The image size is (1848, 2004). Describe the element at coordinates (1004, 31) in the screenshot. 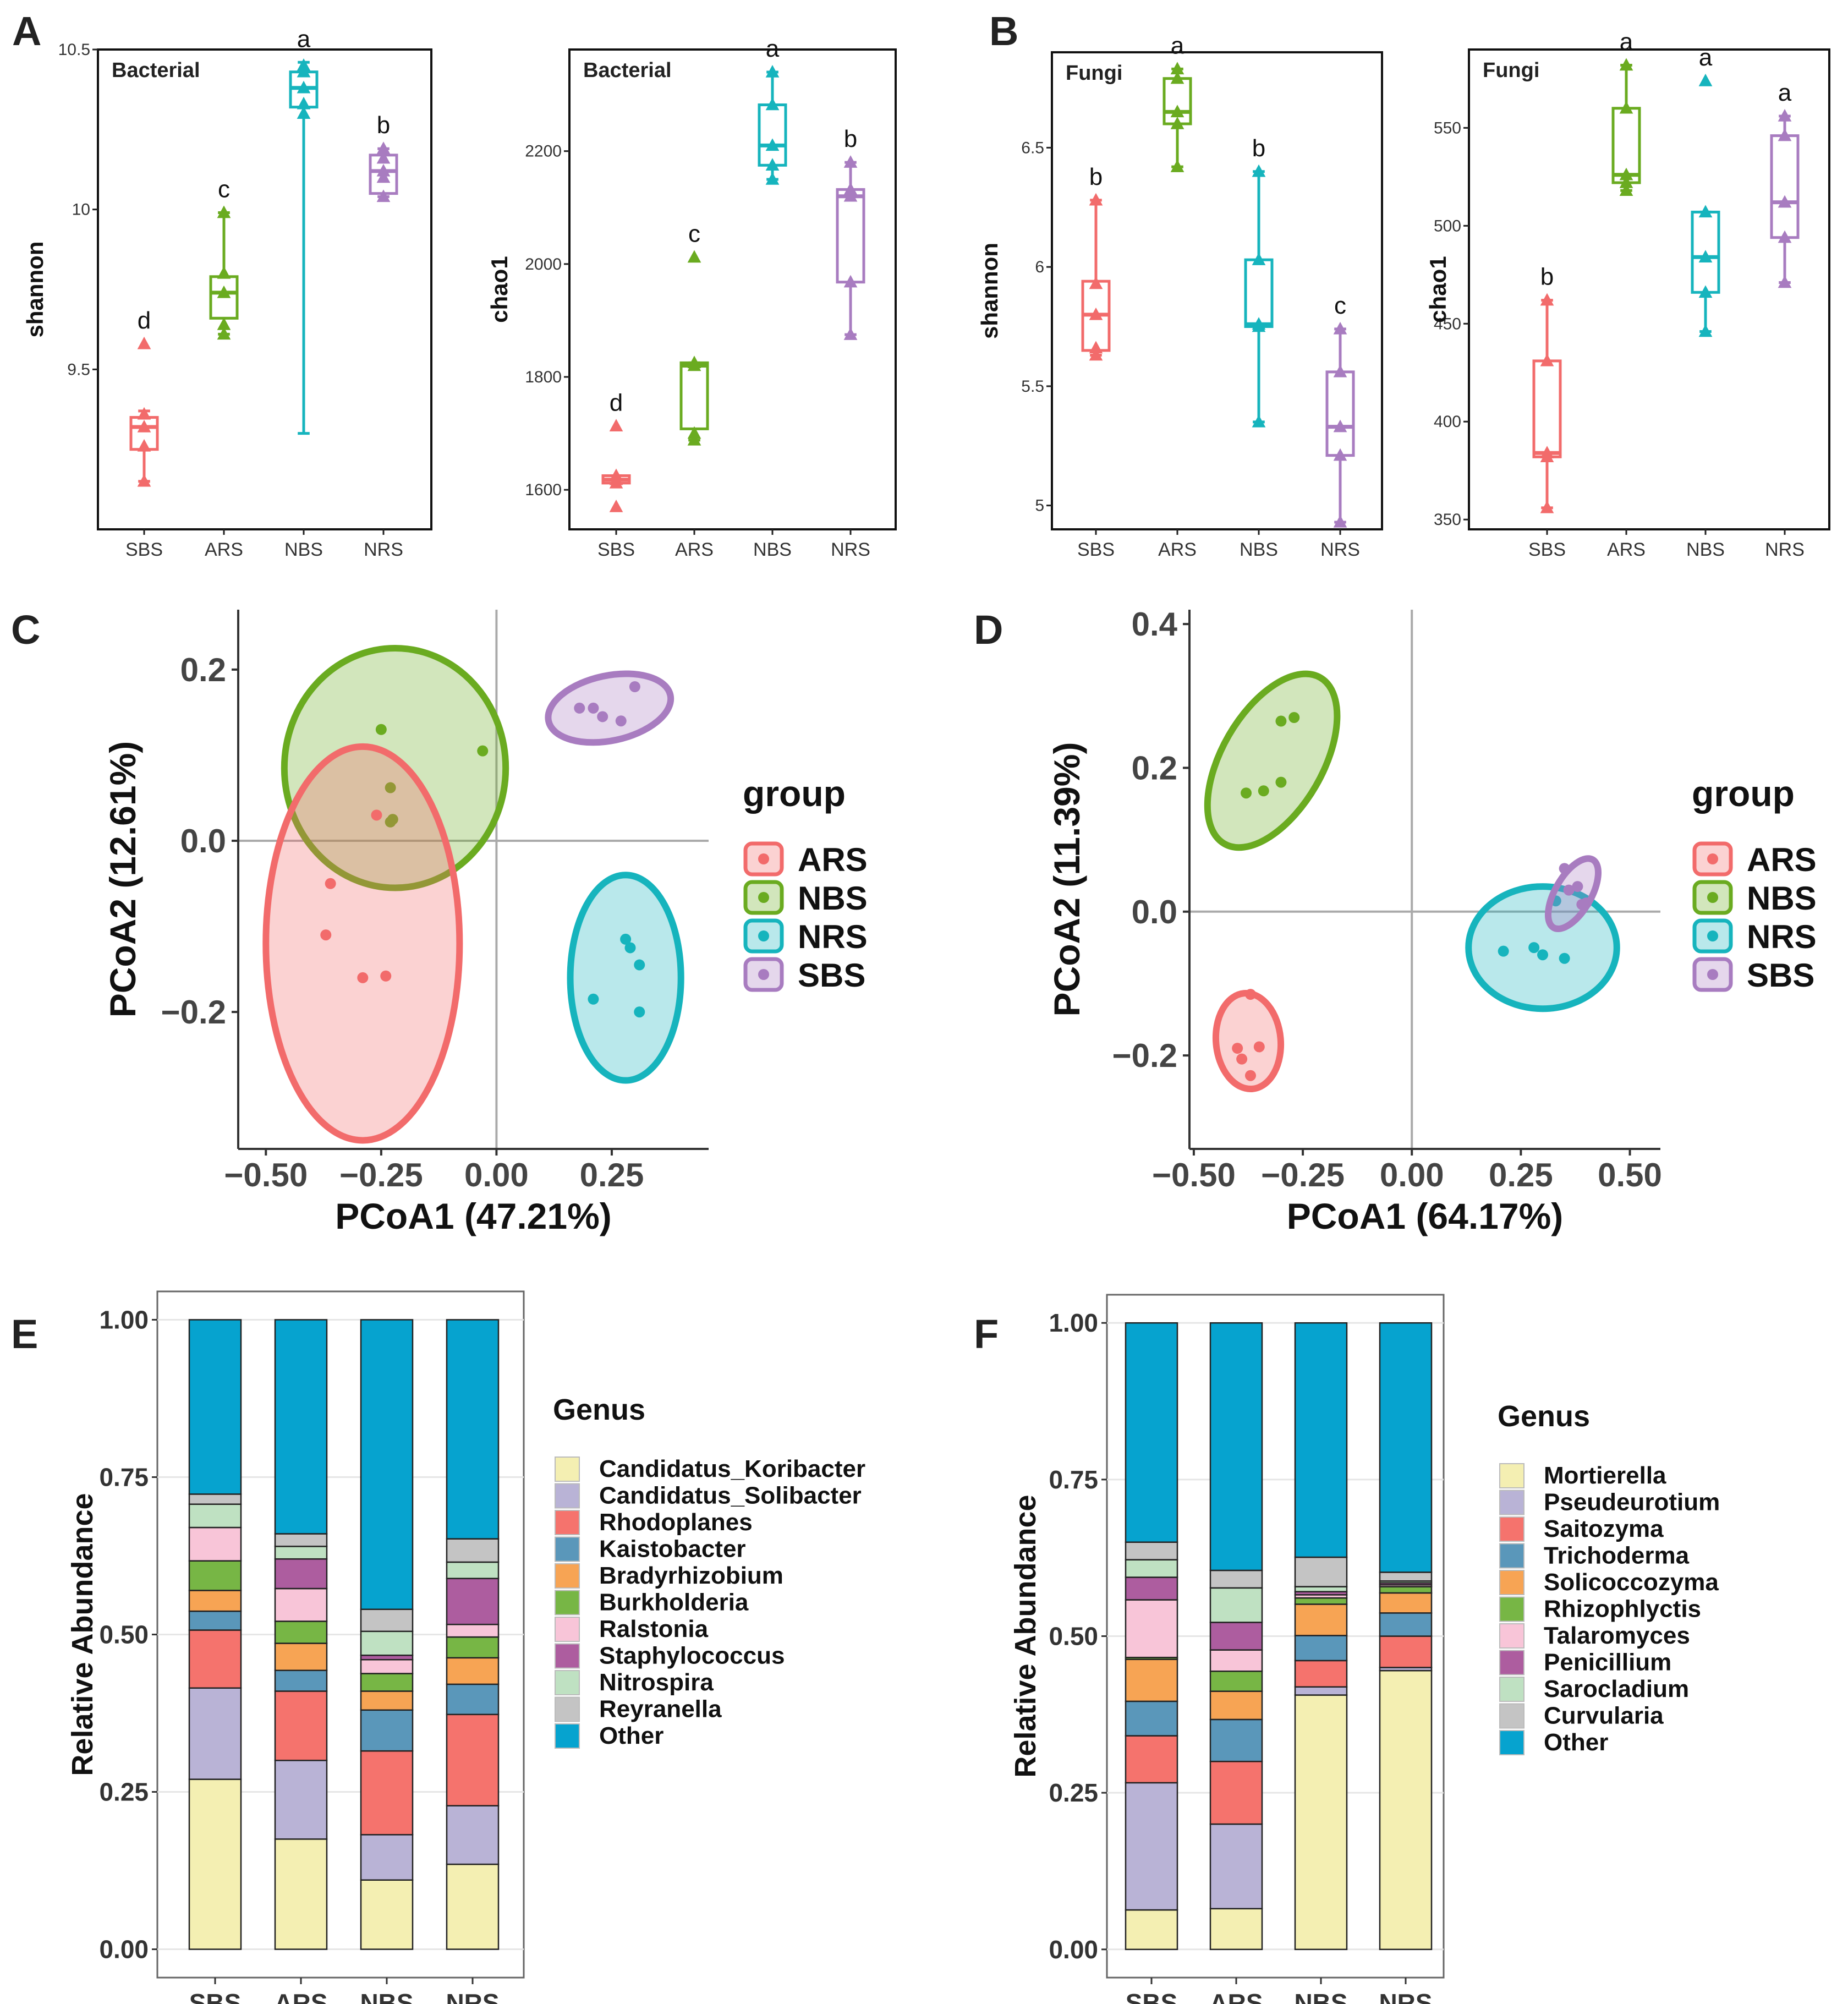

I see `panel-letter: B` at that location.